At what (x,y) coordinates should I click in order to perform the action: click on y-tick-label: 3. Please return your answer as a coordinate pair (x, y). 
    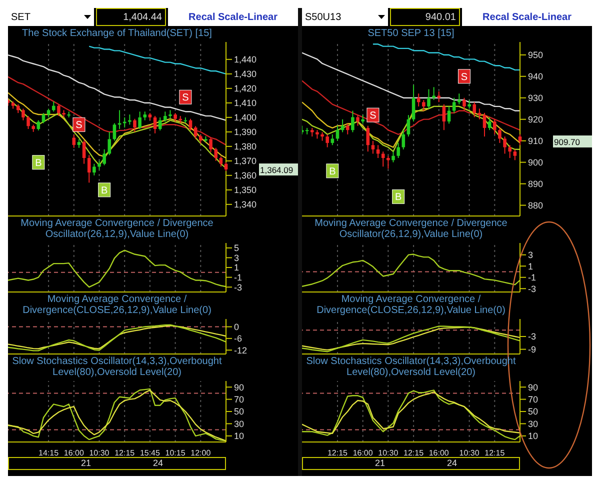
    Looking at the image, I should click on (531, 255).